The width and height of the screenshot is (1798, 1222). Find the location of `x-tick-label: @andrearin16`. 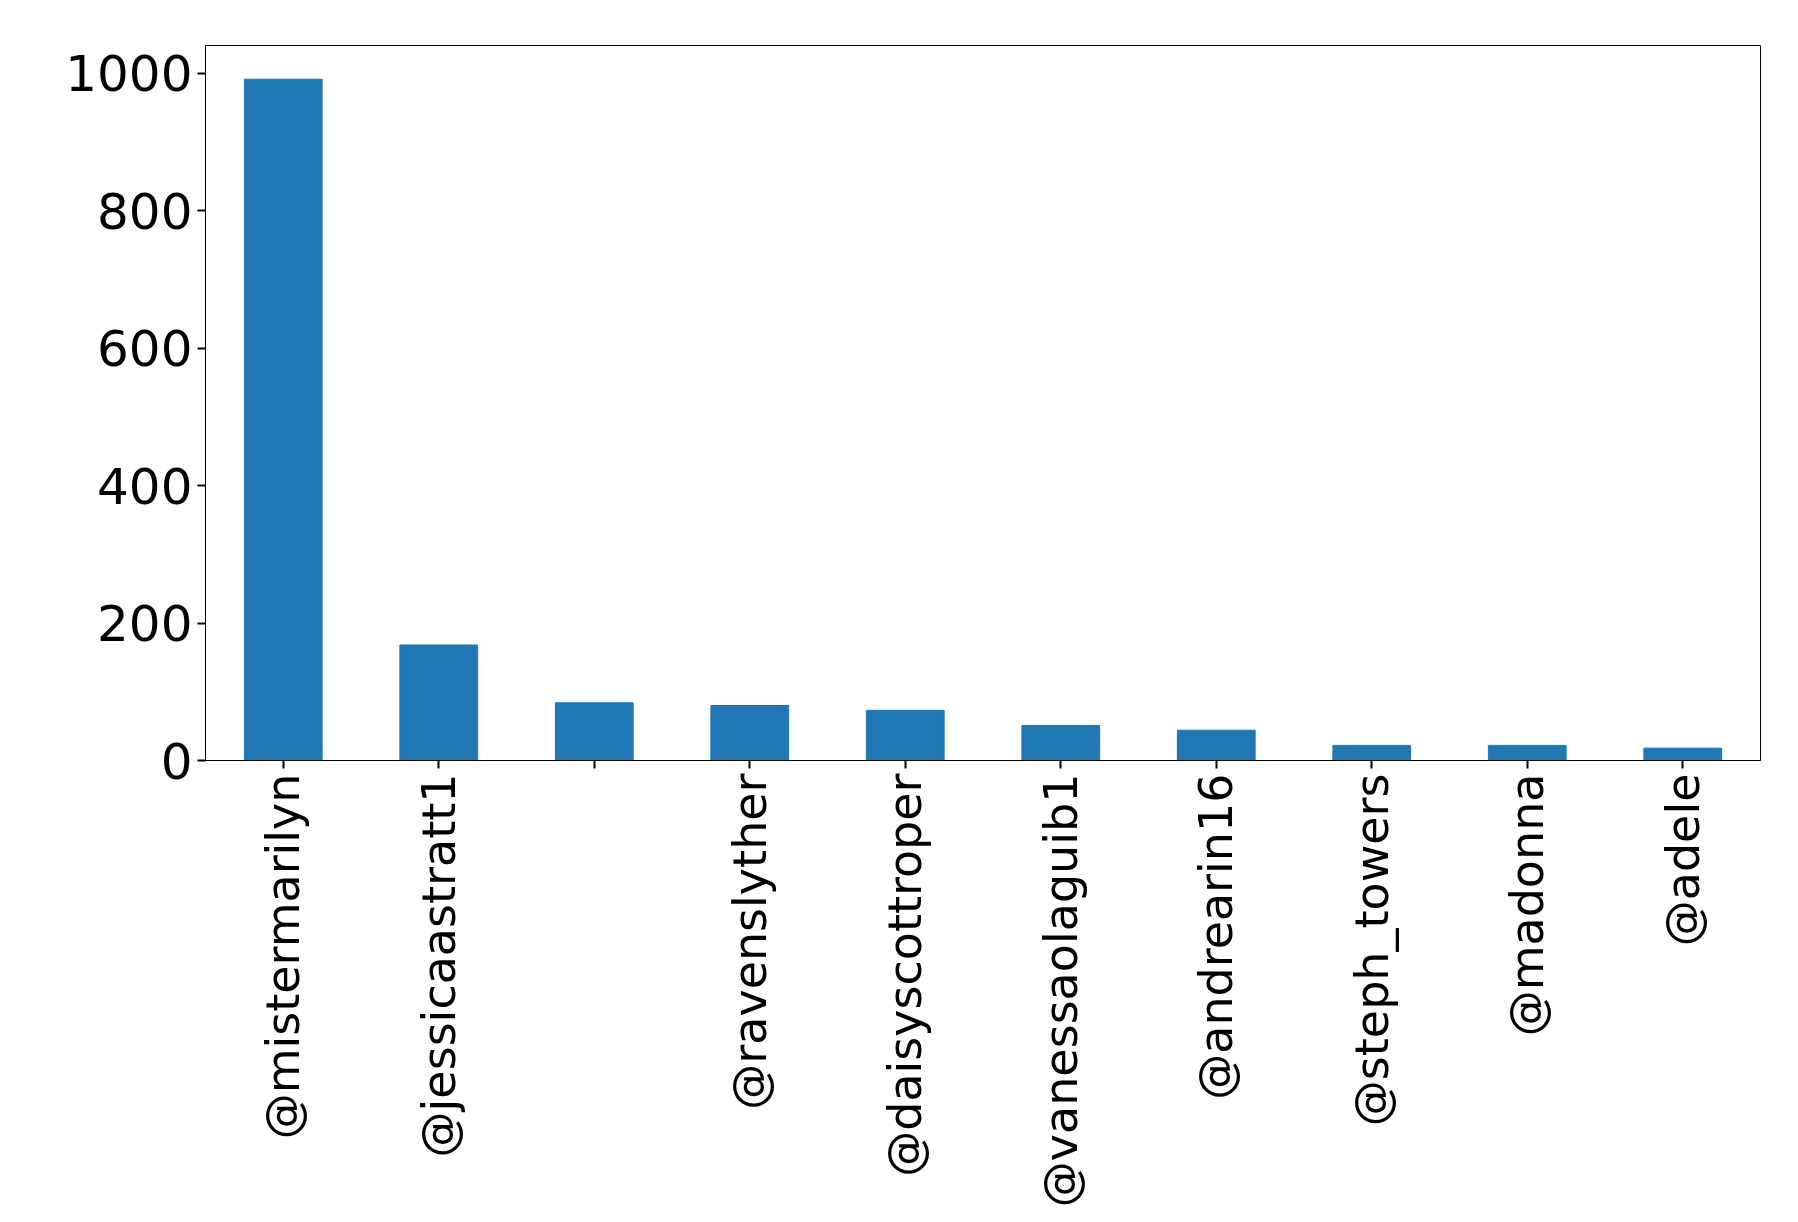

x-tick-label: @andrearin16 is located at coordinates (1216, 936).